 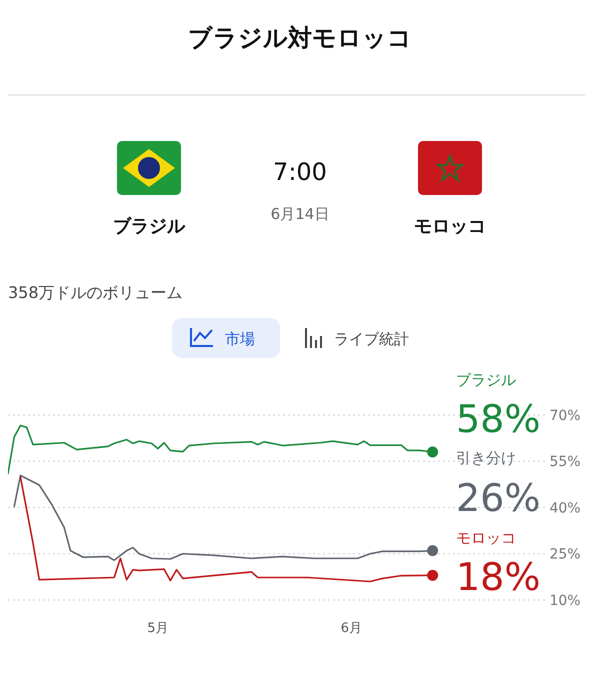 I want to click on x-tick-label: 6月, so click(x=351, y=628).